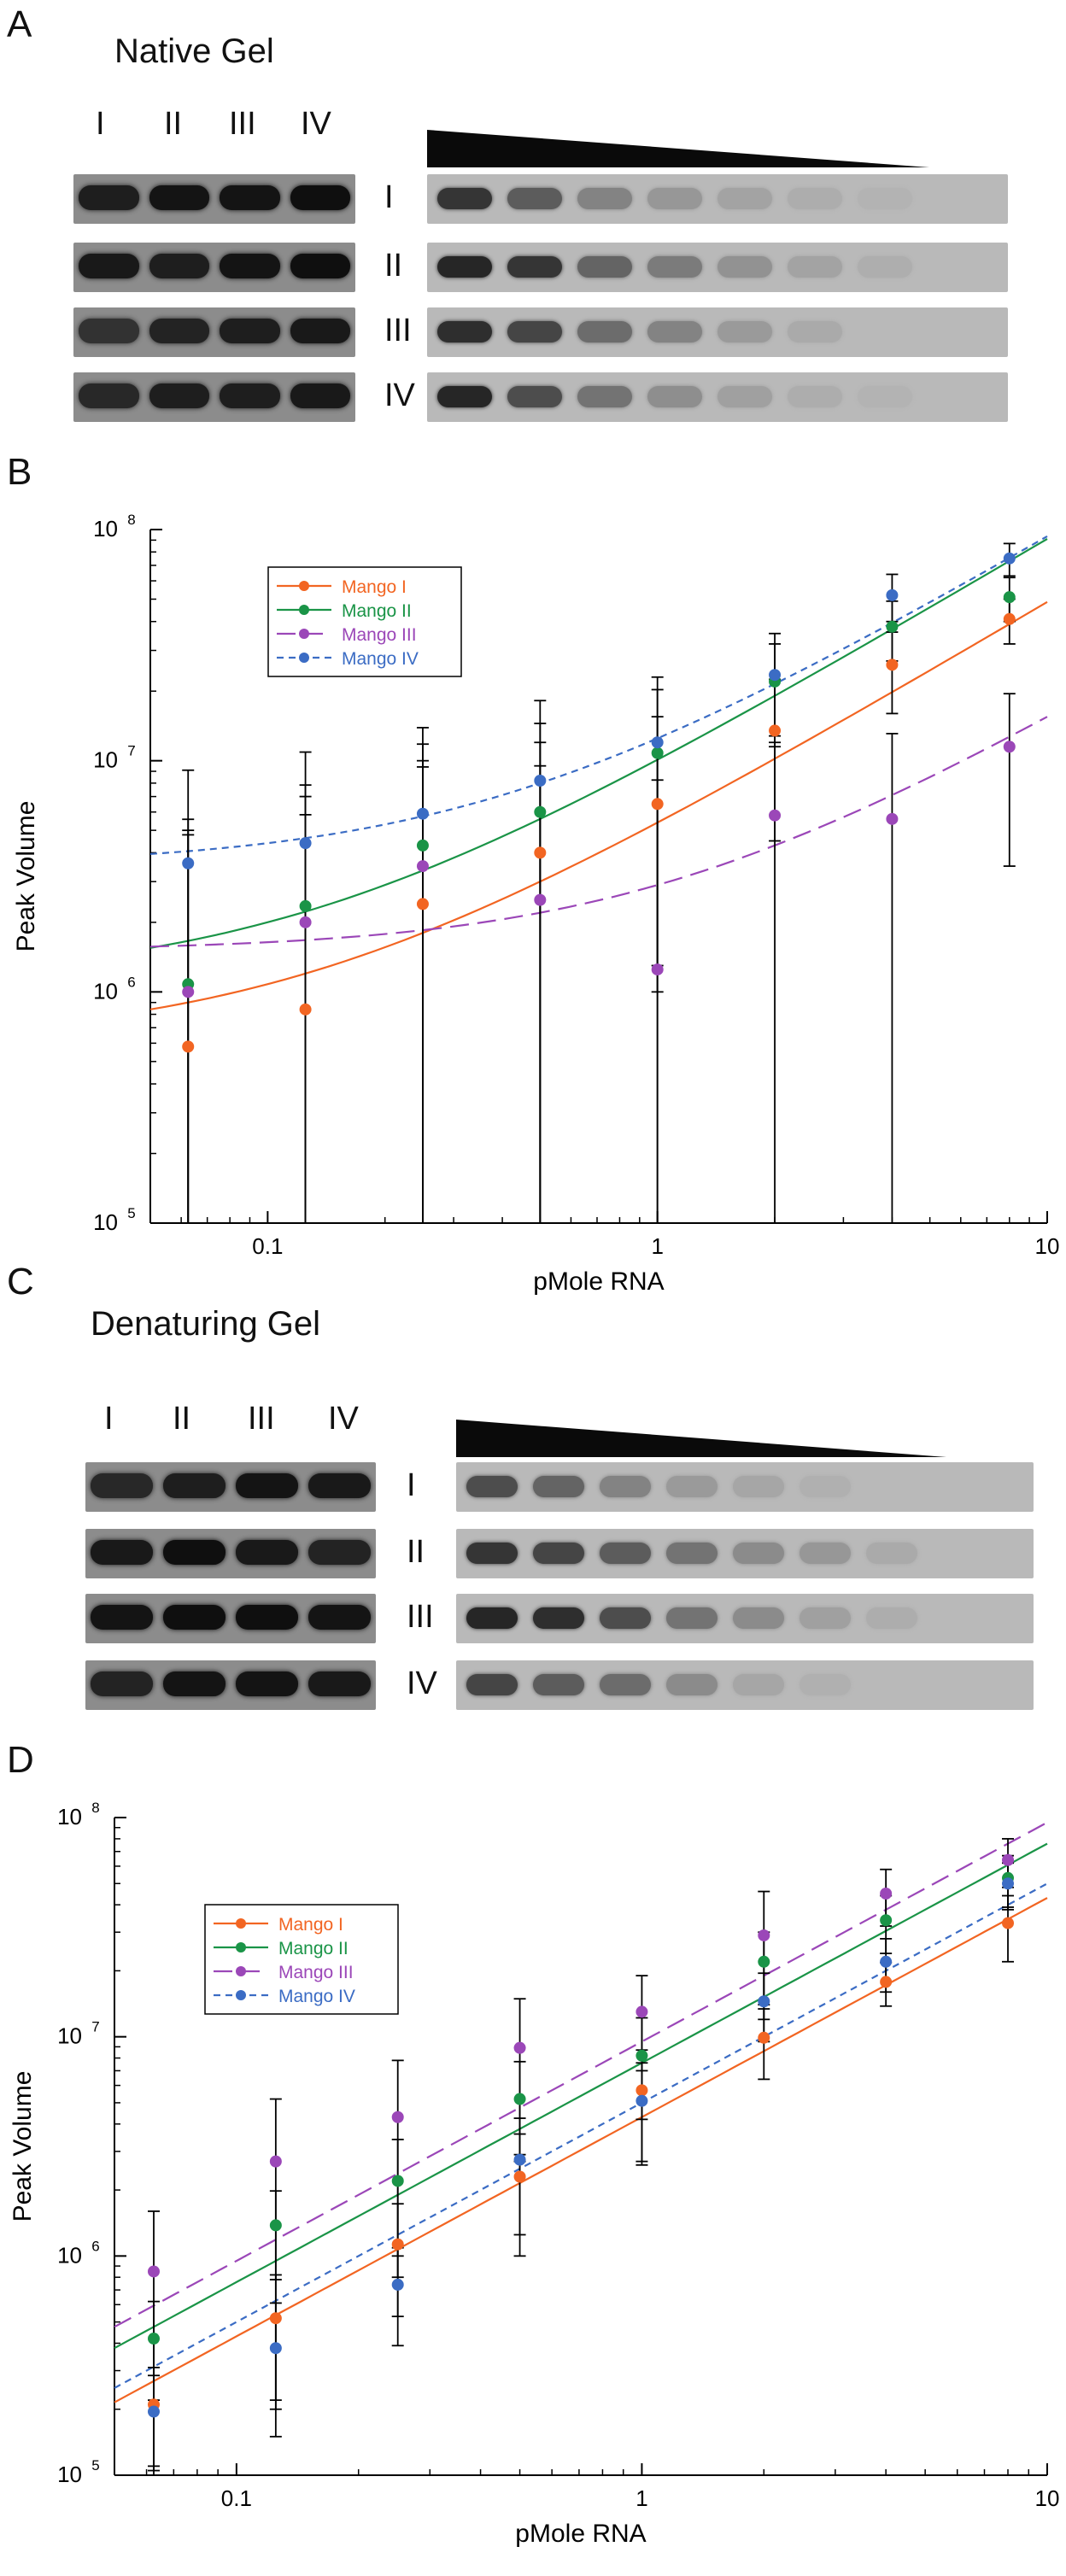 This screenshot has width=1066, height=2576. What do you see at coordinates (380, 659) in the screenshot?
I see `legend-label: Mango IV` at bounding box center [380, 659].